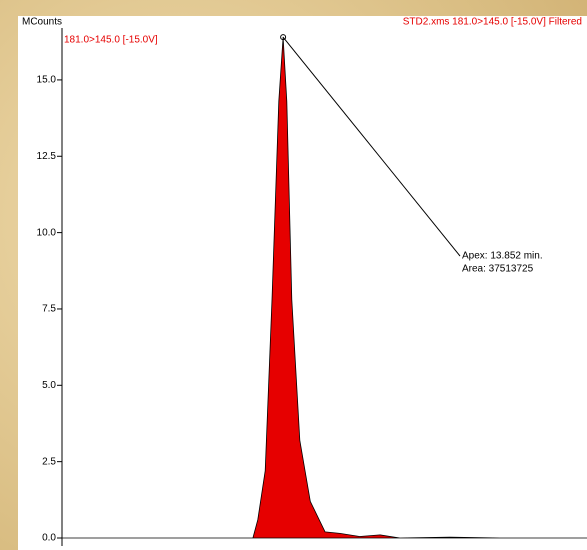 This screenshot has width=587, height=550. I want to click on y-tick-label: 7.5, so click(49, 309).